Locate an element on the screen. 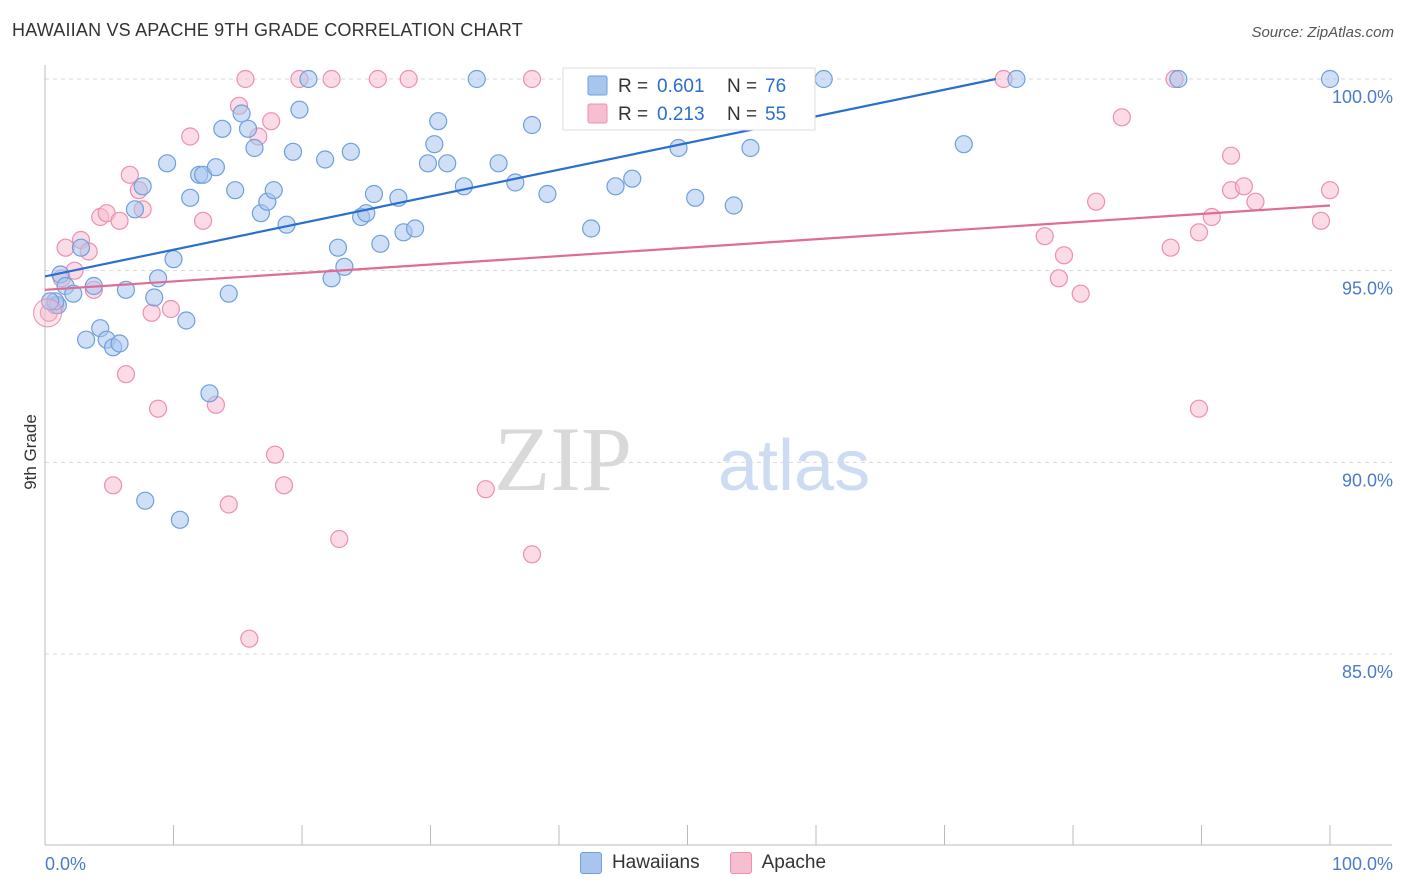  legend-item-hawaiians: Hawaiians is located at coordinates (639, 863).